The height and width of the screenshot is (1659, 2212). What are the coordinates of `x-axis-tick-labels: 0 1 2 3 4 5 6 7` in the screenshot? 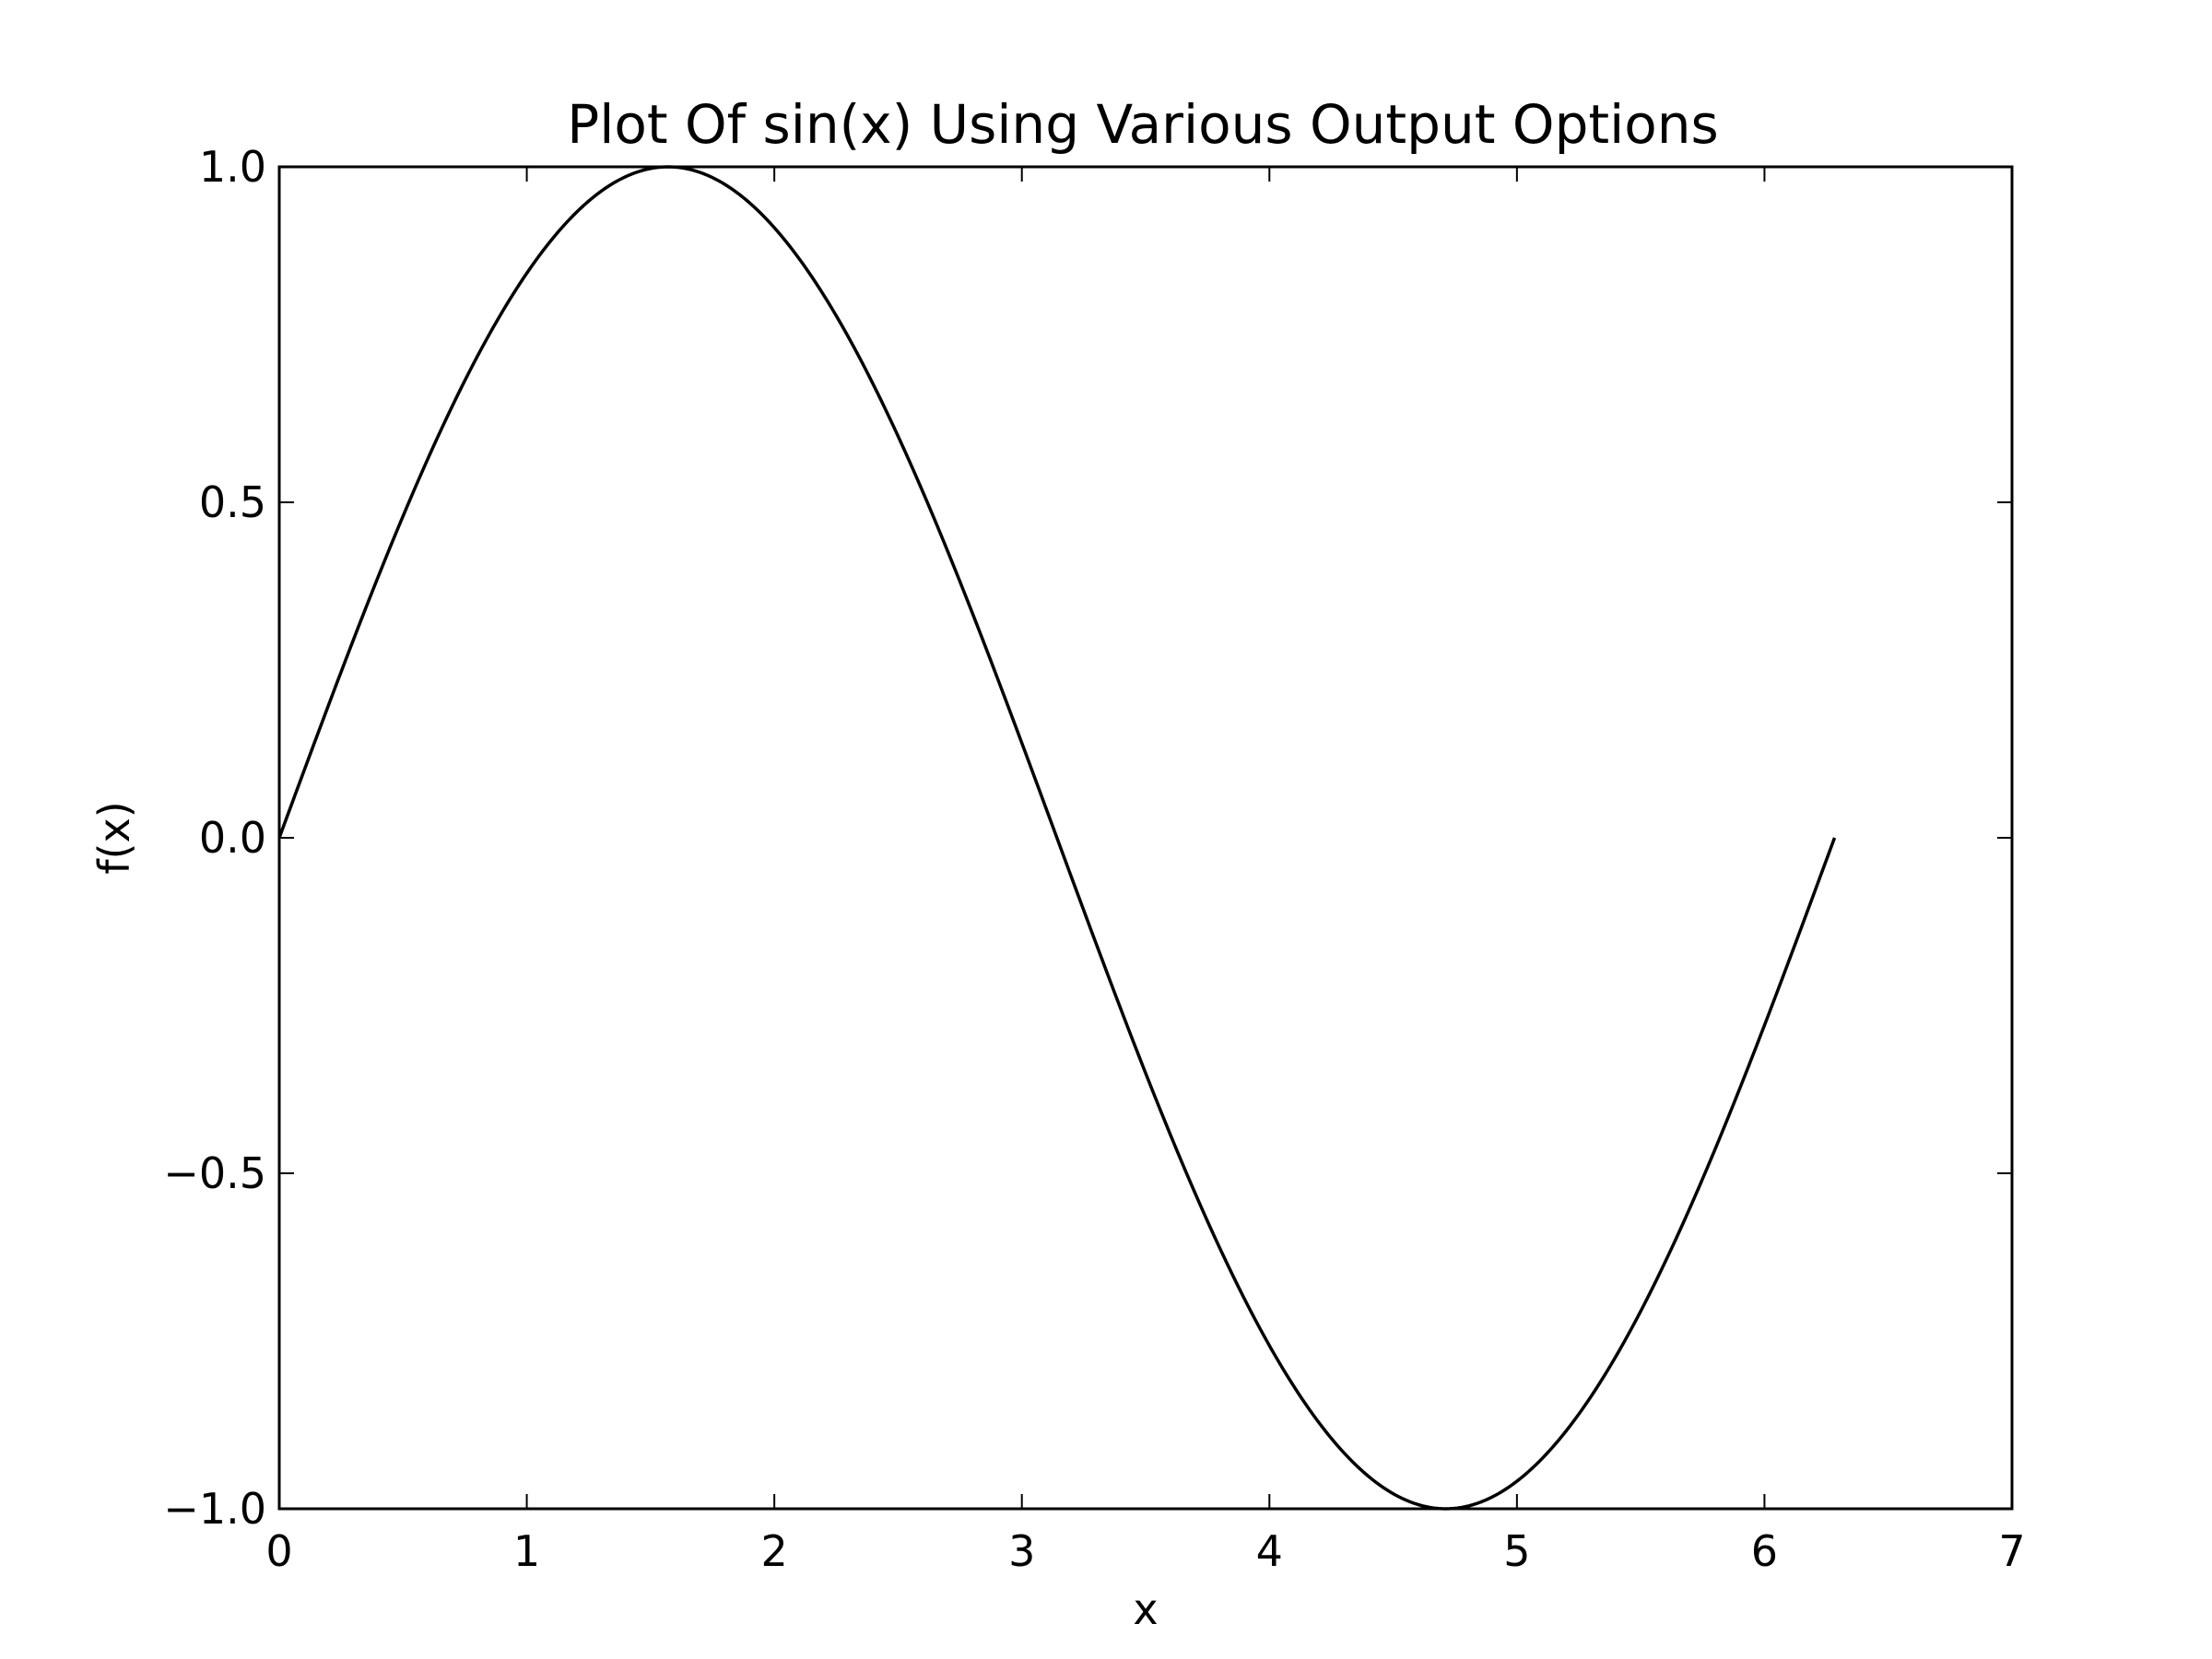 It's located at (1145, 1551).